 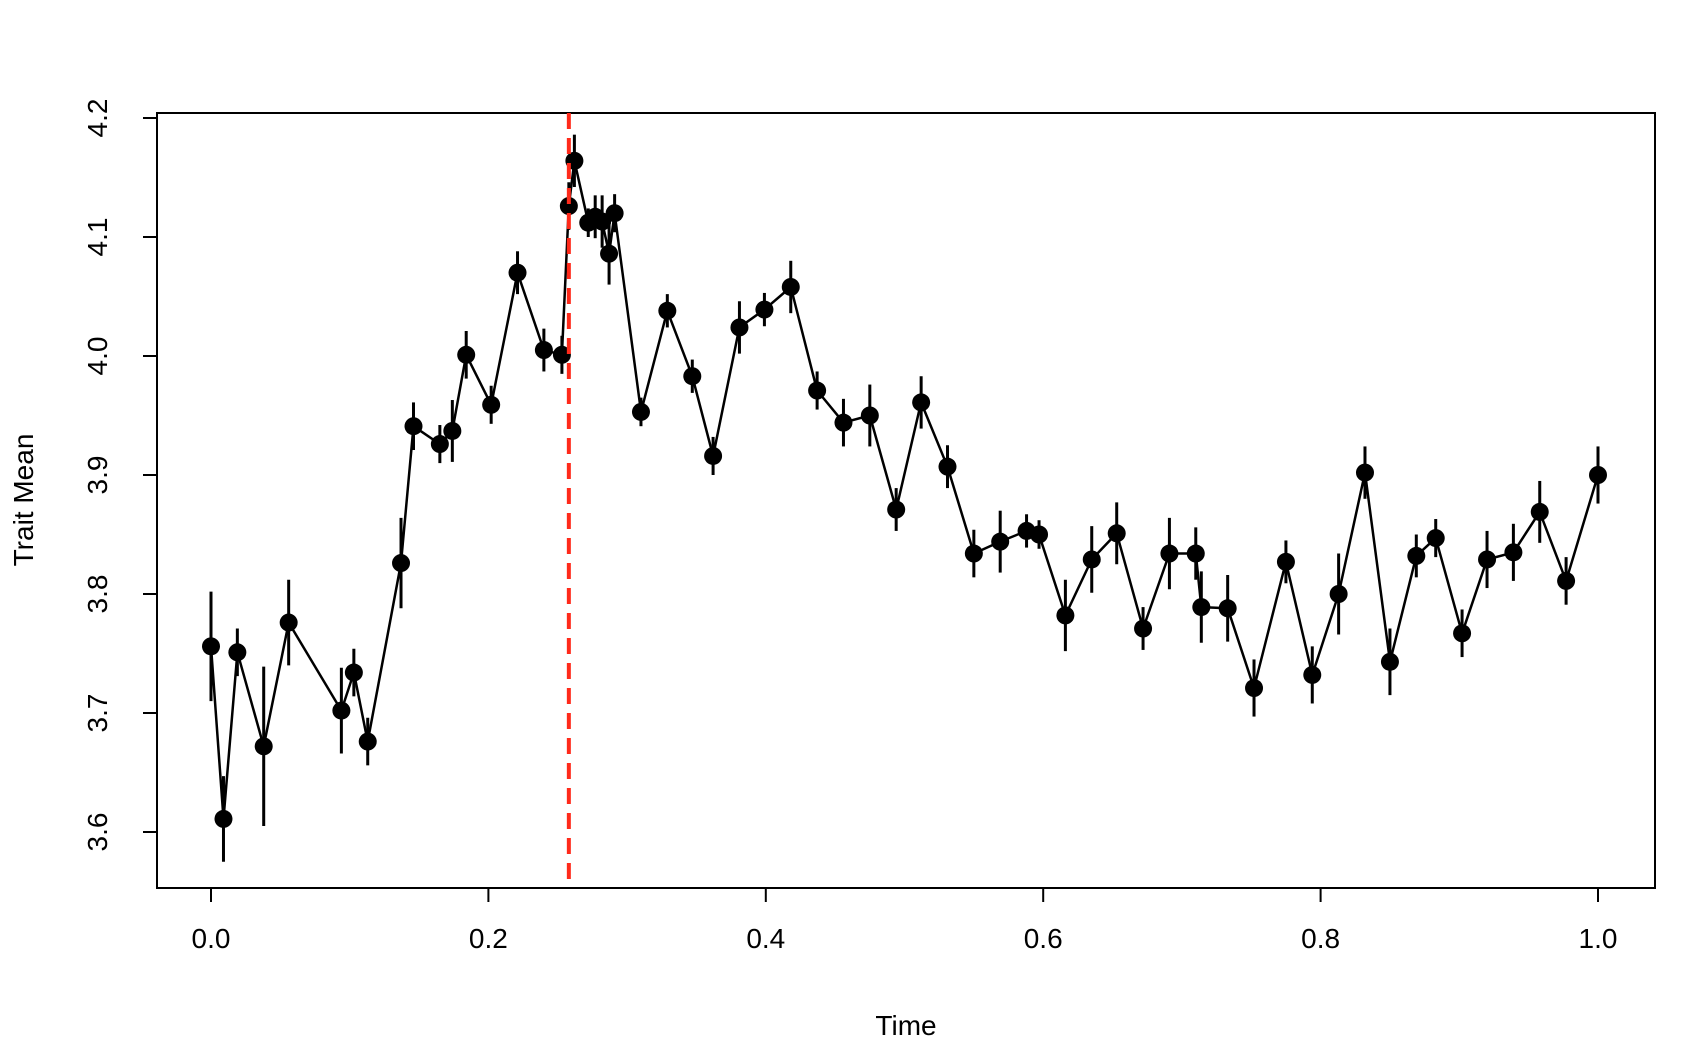 I want to click on x-tick-label: 0.2, so click(x=488, y=938).